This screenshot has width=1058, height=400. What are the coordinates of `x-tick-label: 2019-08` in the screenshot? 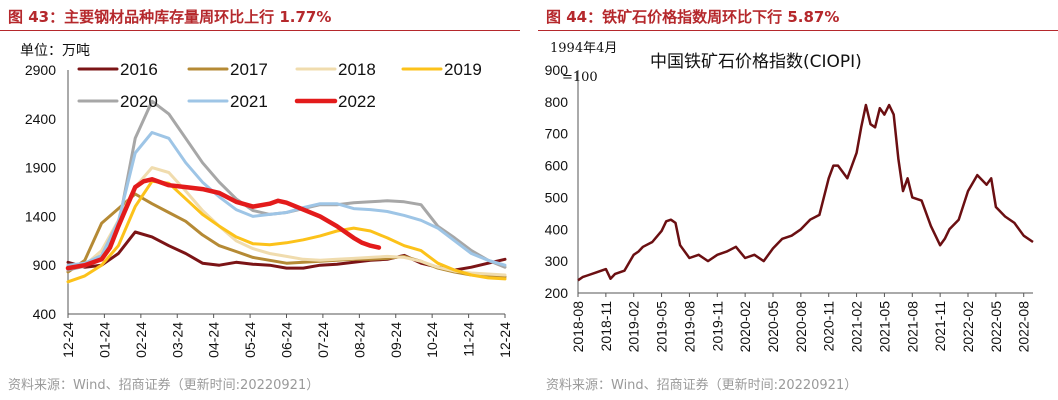 It's located at (689, 327).